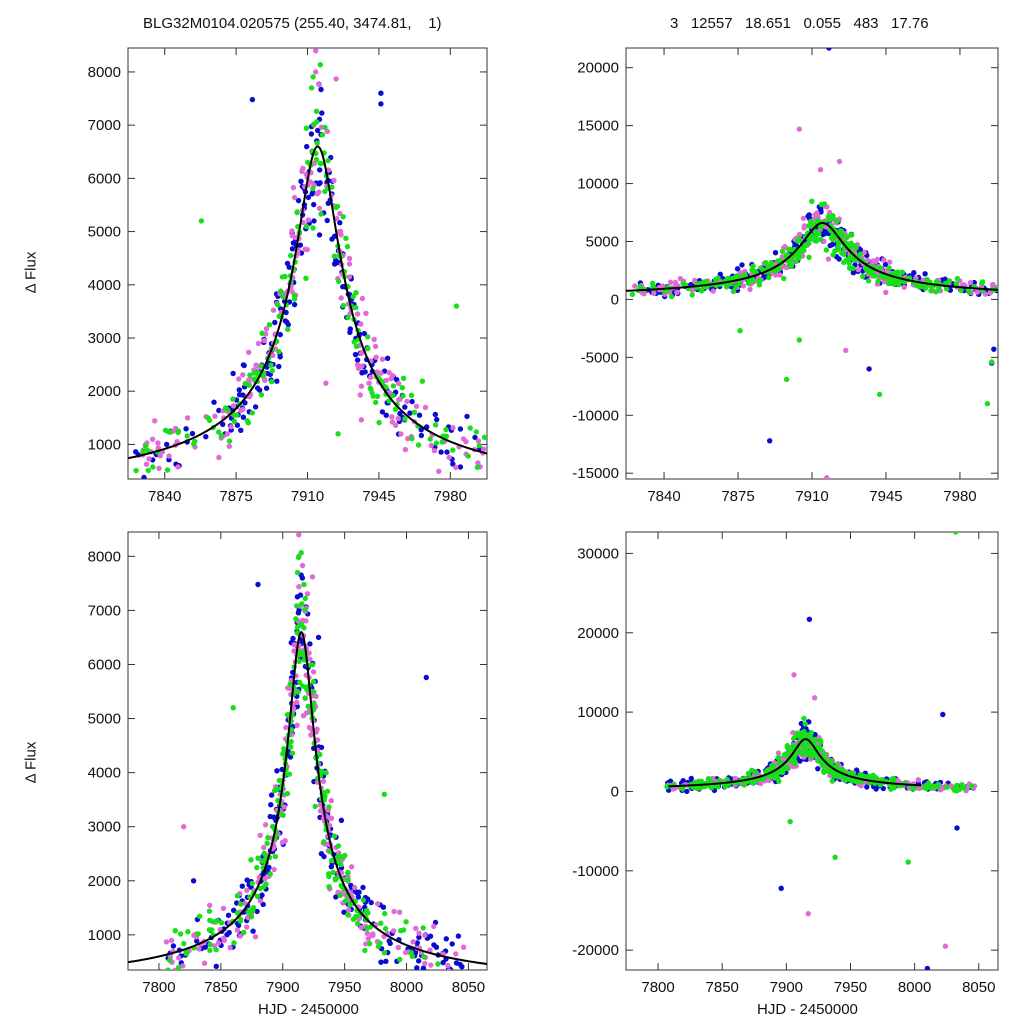 The width and height of the screenshot is (1024, 1024). What do you see at coordinates (722, 987) in the screenshot?
I see `x-tick-label: 7850` at bounding box center [722, 987].